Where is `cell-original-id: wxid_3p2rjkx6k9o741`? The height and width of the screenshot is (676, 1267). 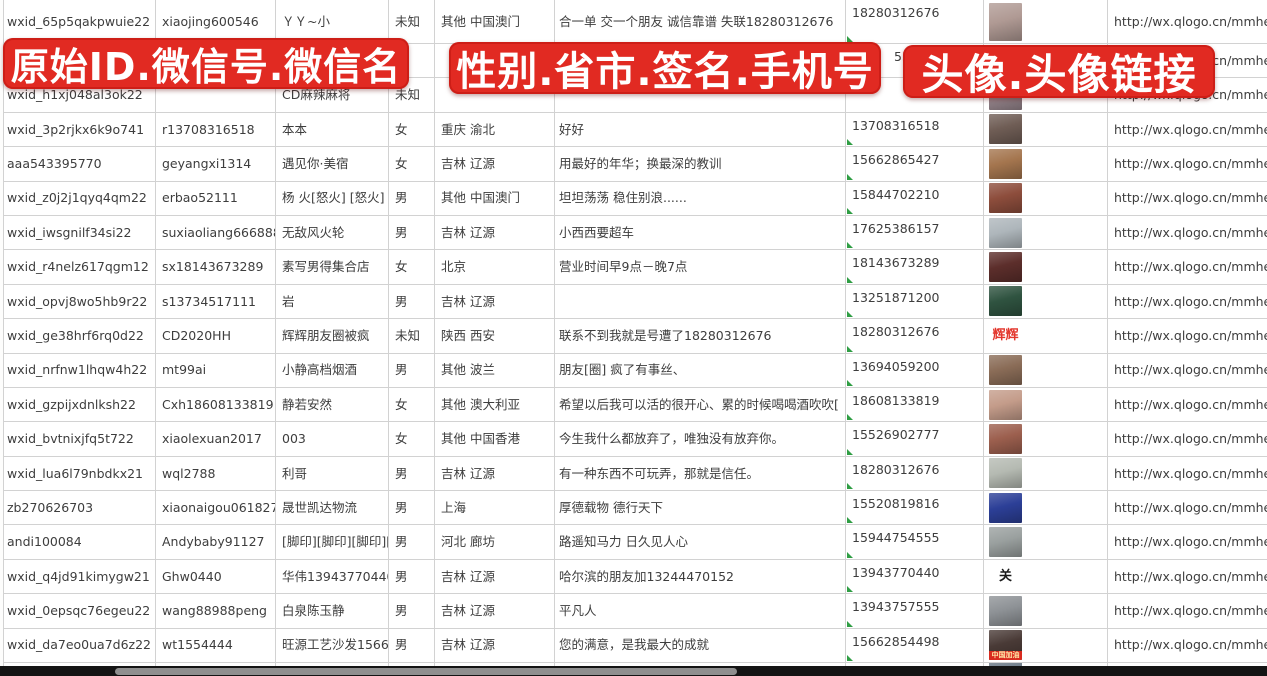 cell-original-id: wxid_3p2rjkx6k9o741 is located at coordinates (80, 129).